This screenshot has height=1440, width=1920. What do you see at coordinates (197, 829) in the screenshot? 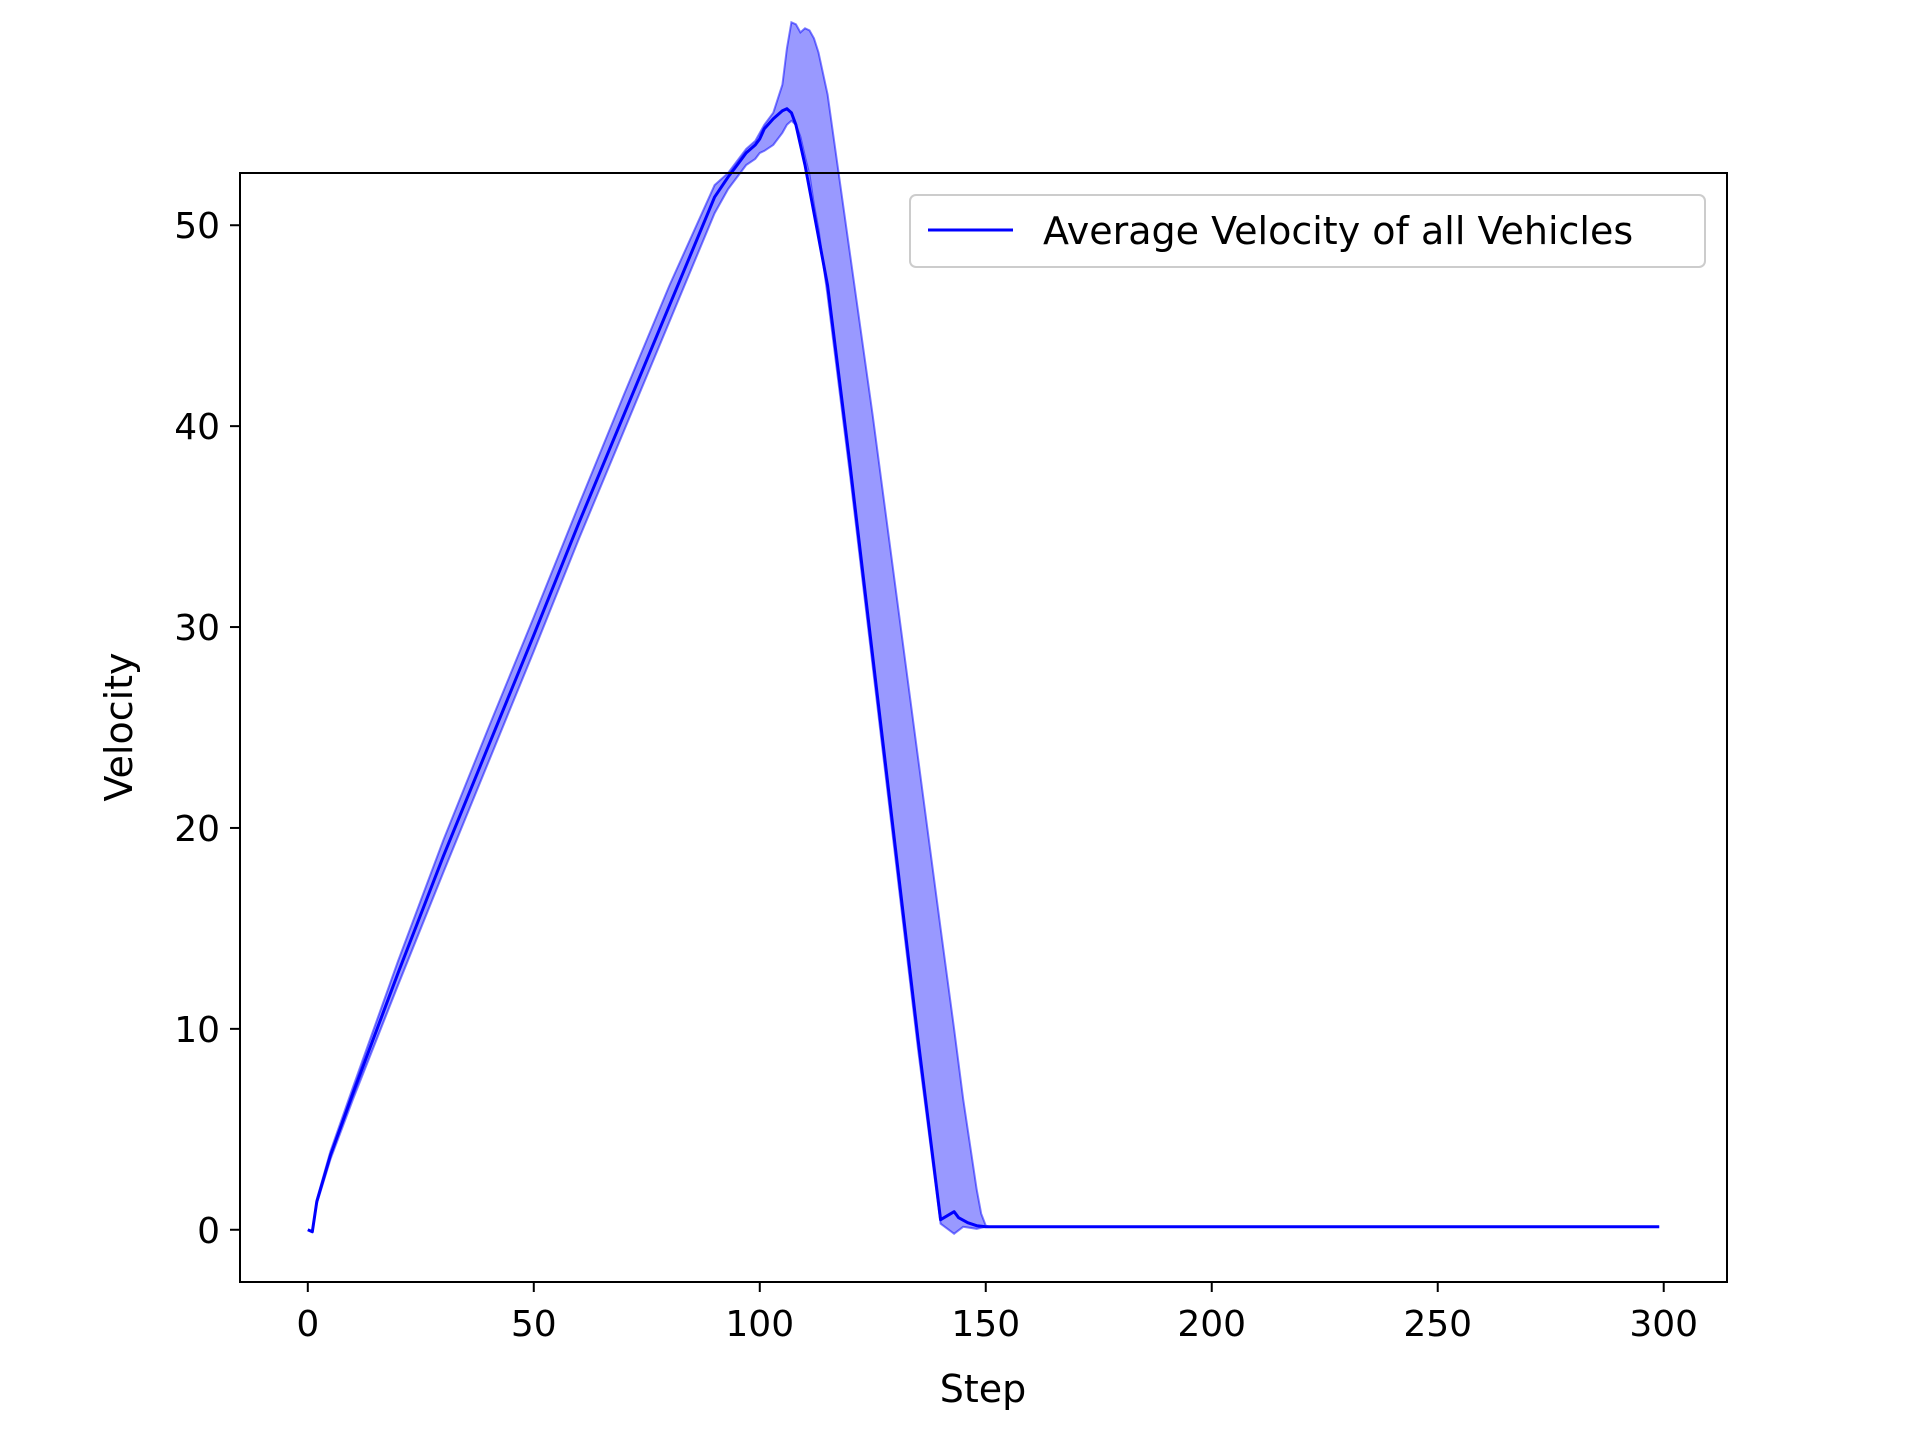
I see `y-tick-label: 20` at bounding box center [197, 829].